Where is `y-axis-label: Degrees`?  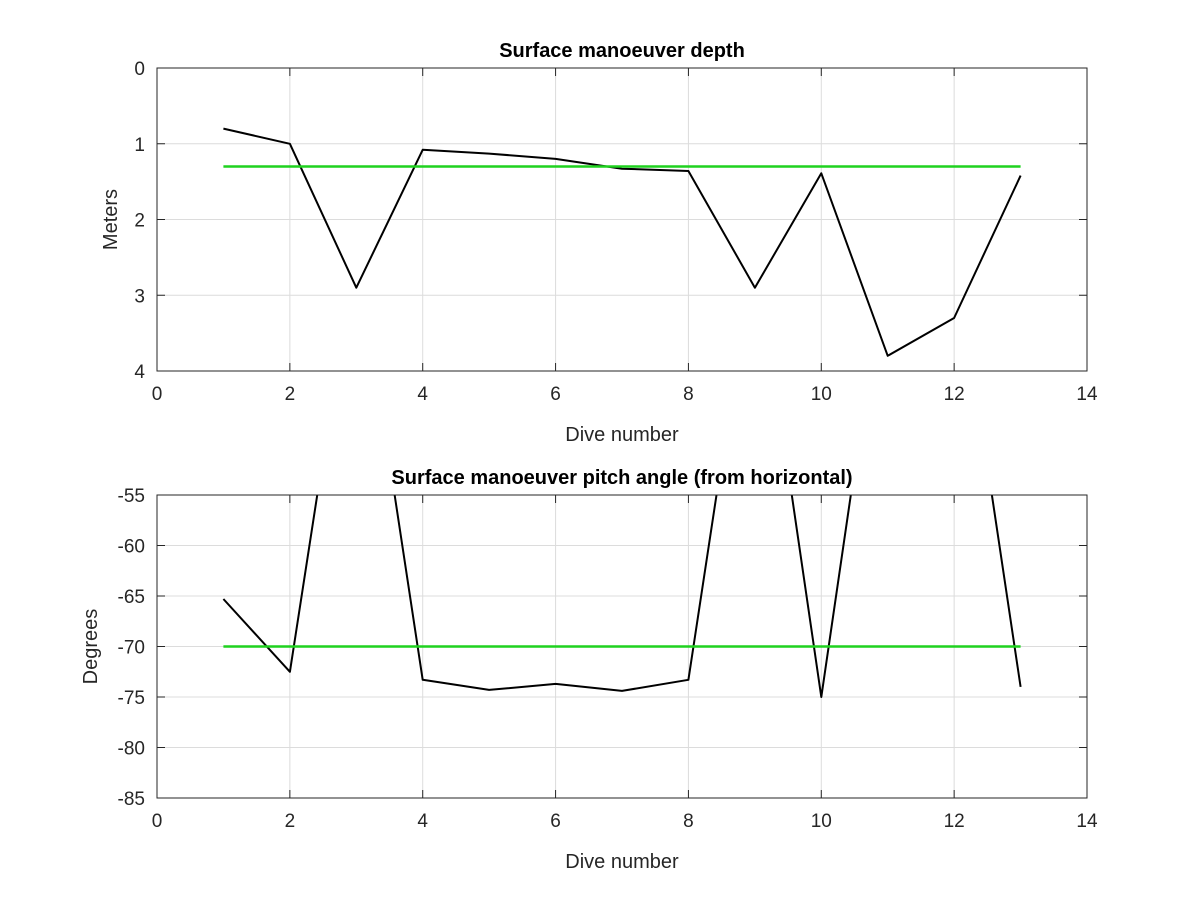 y-axis-label: Degrees is located at coordinates (91, 647).